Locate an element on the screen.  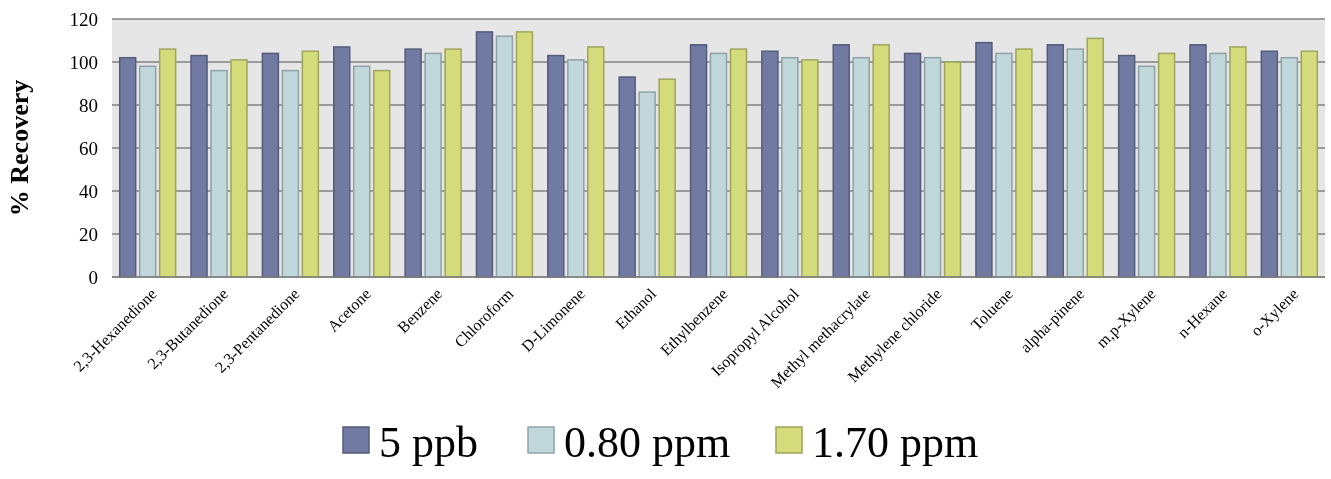
y-tick-label: 20 is located at coordinates (88, 234).